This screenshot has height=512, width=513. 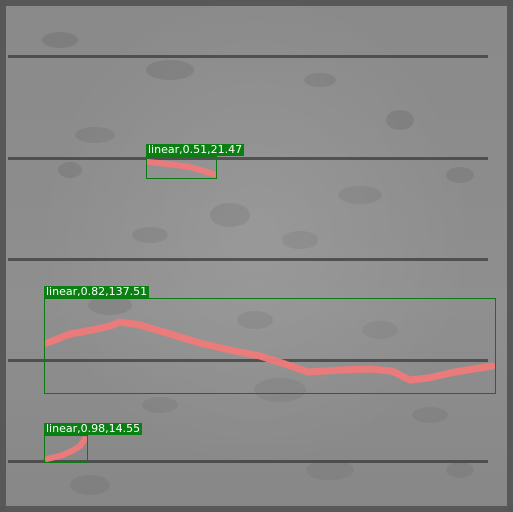 I want to click on detection-label-2: linear,0.82,137.51, so click(x=97, y=291).